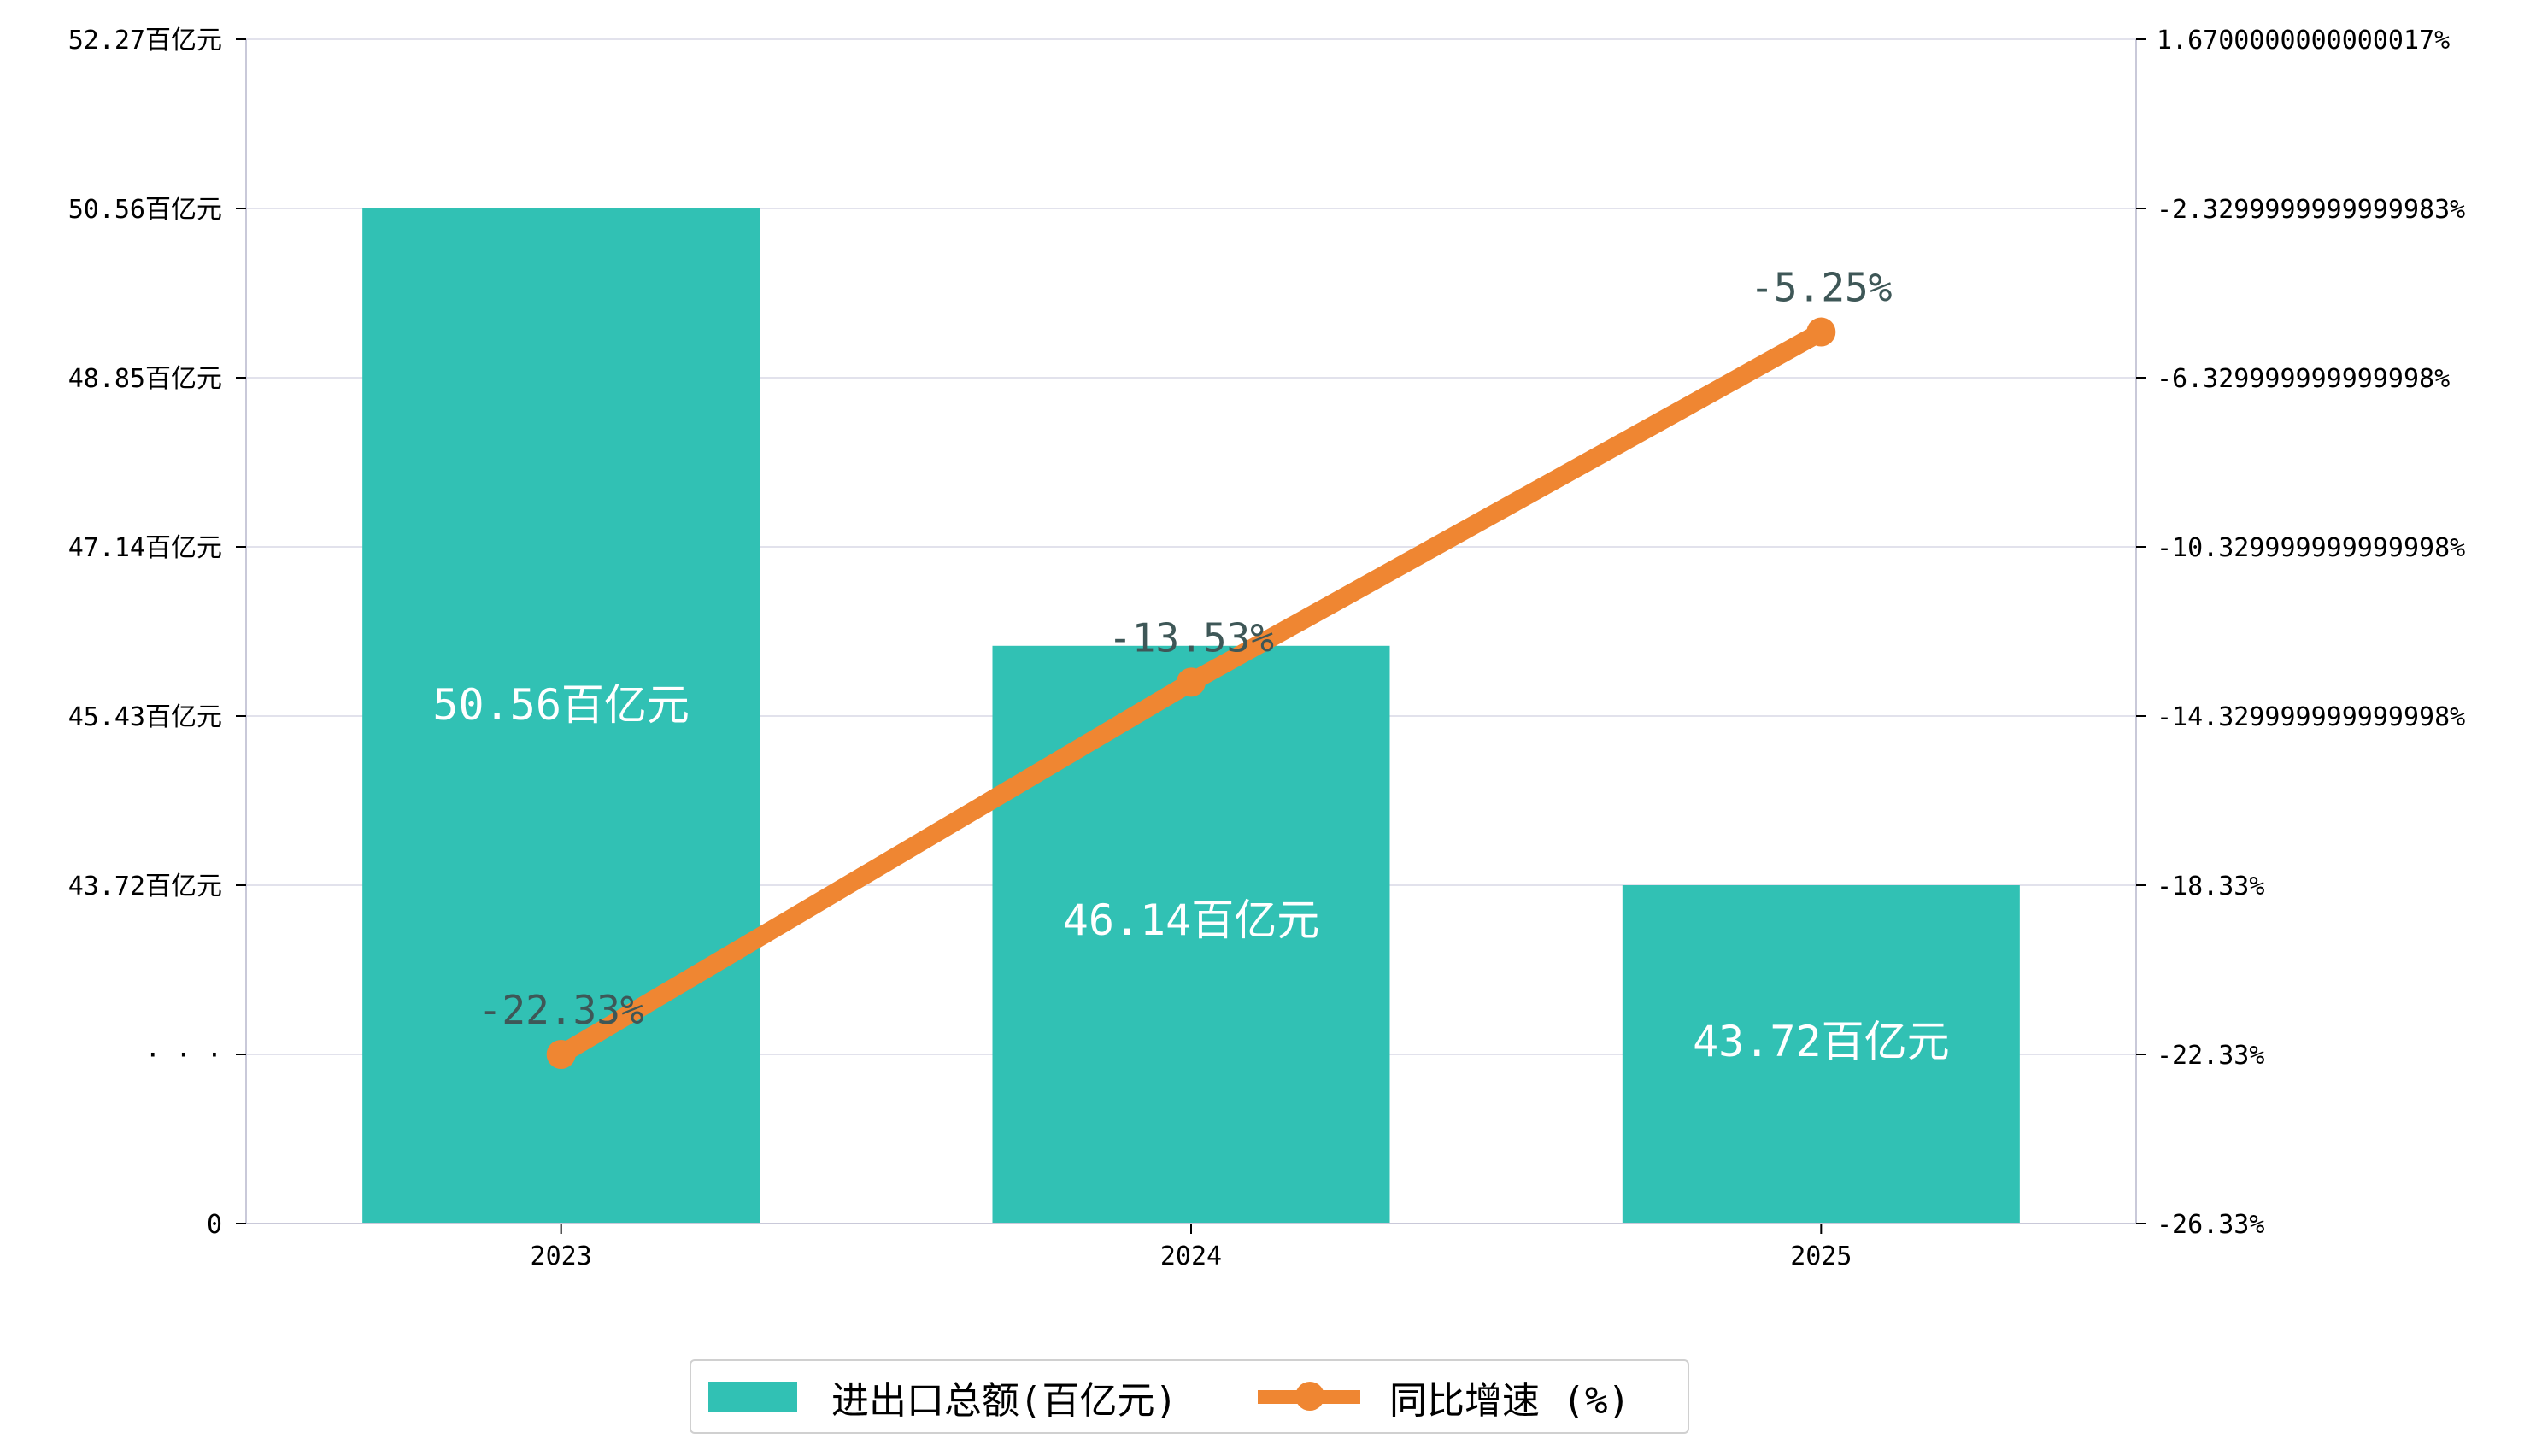  Describe the element at coordinates (184, 1056) in the screenshot. I see `left-tick-label: · · ·` at that location.